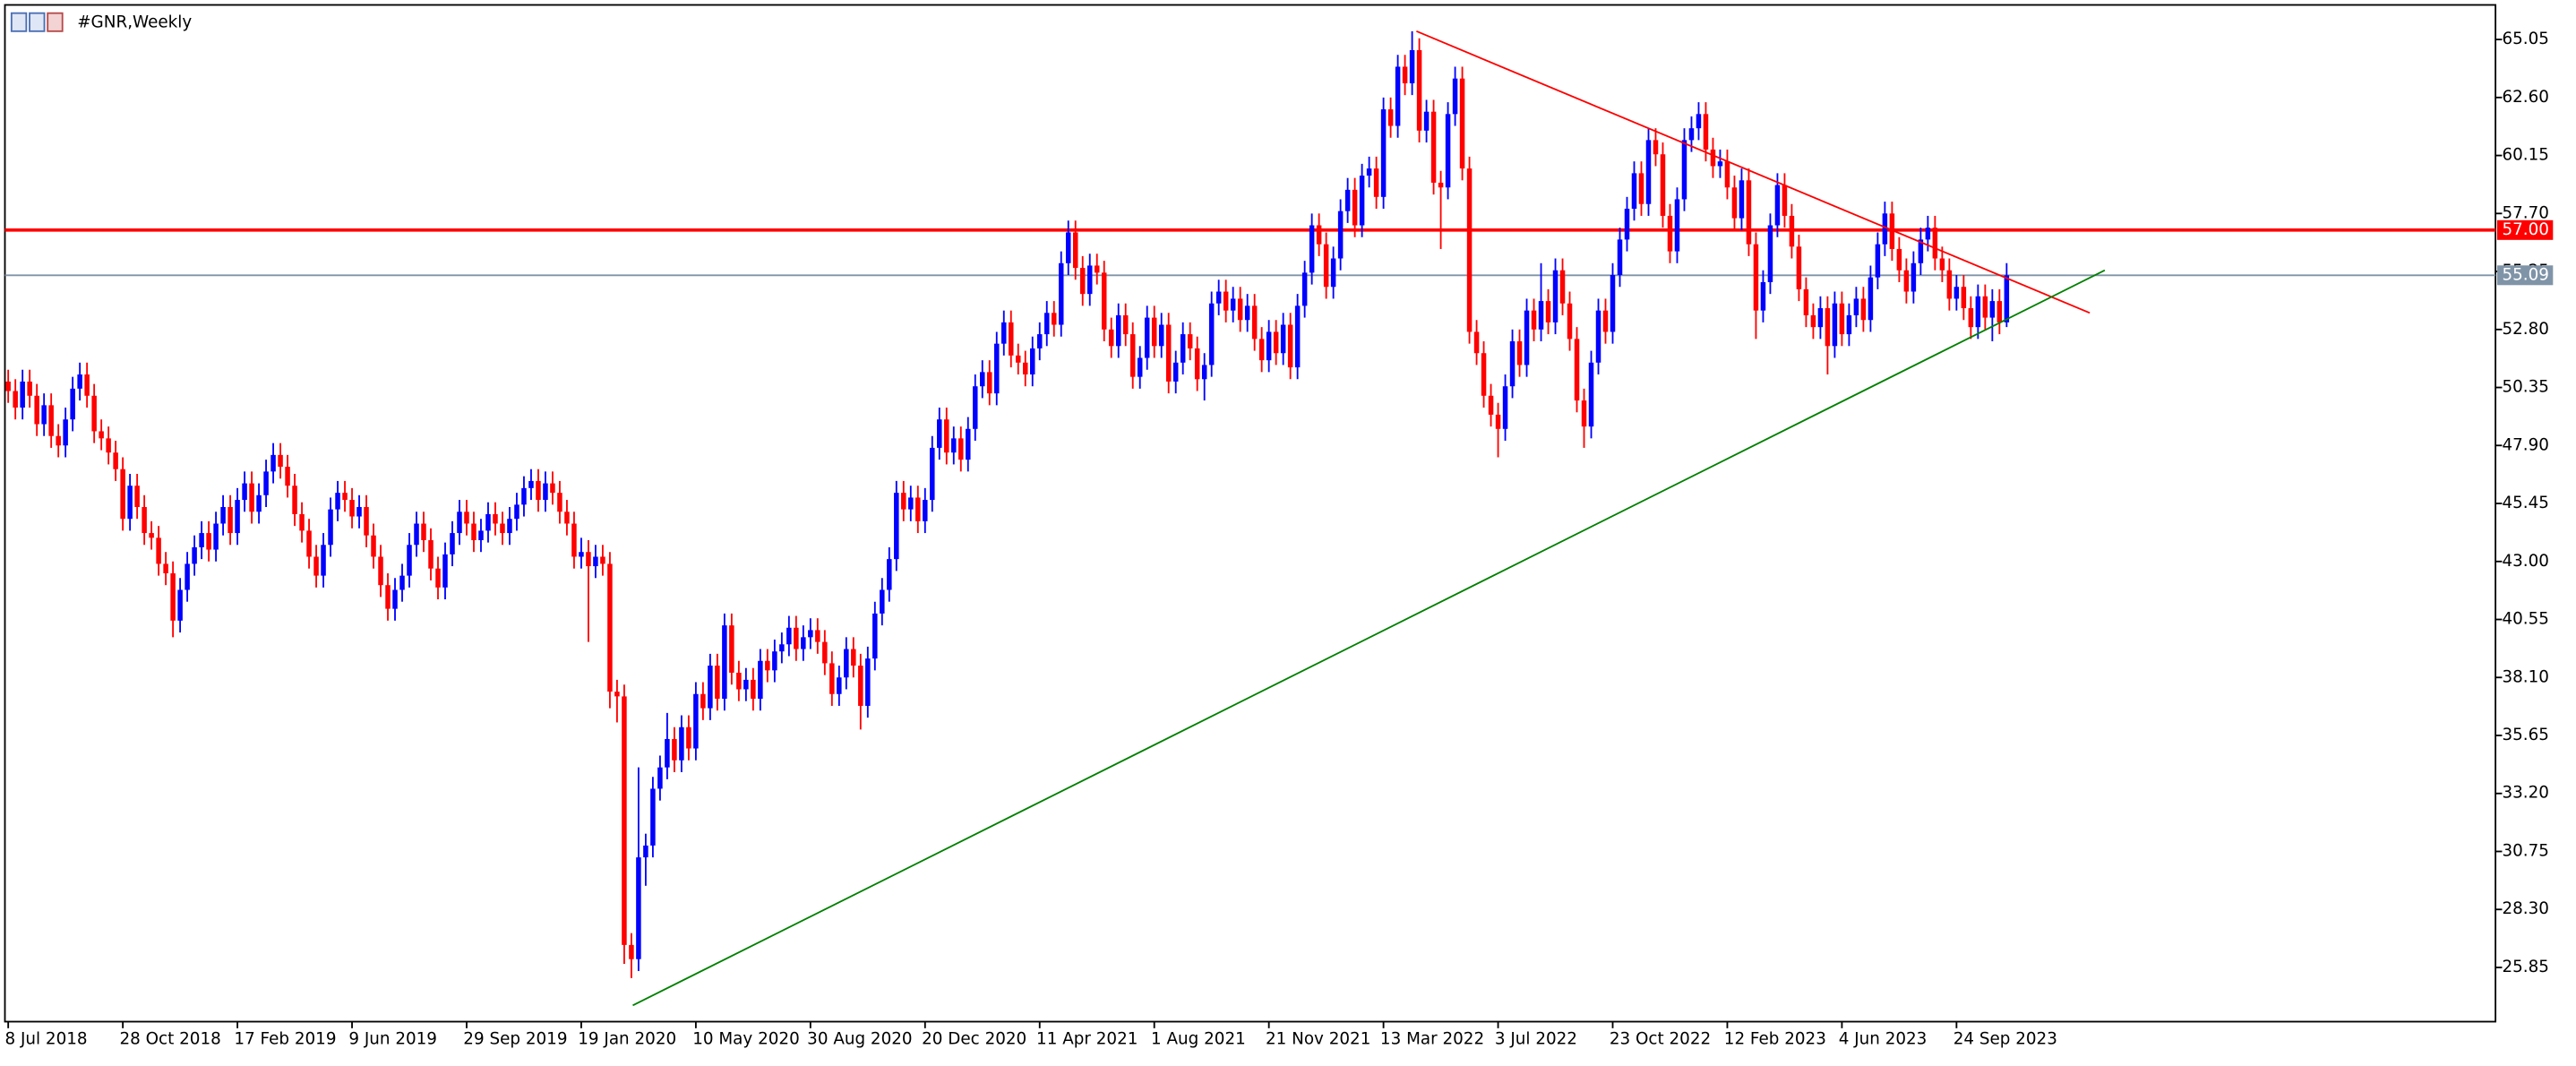  What do you see at coordinates (2525, 275) in the screenshot?
I see `level-price-box` at bounding box center [2525, 275].